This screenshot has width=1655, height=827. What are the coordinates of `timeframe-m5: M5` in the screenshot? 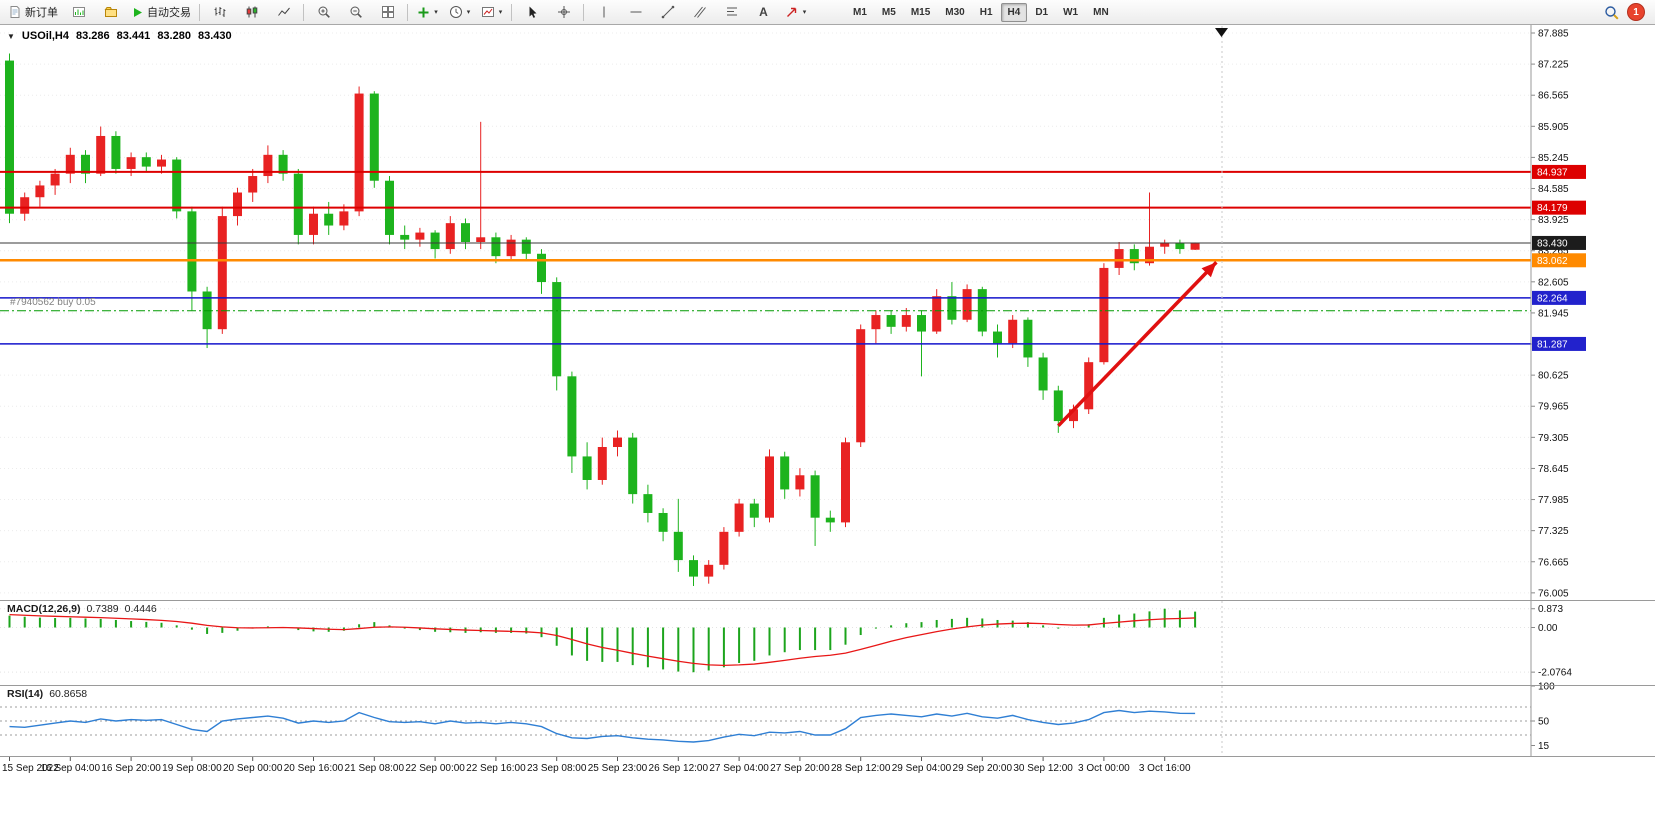 It's located at (888, 12).